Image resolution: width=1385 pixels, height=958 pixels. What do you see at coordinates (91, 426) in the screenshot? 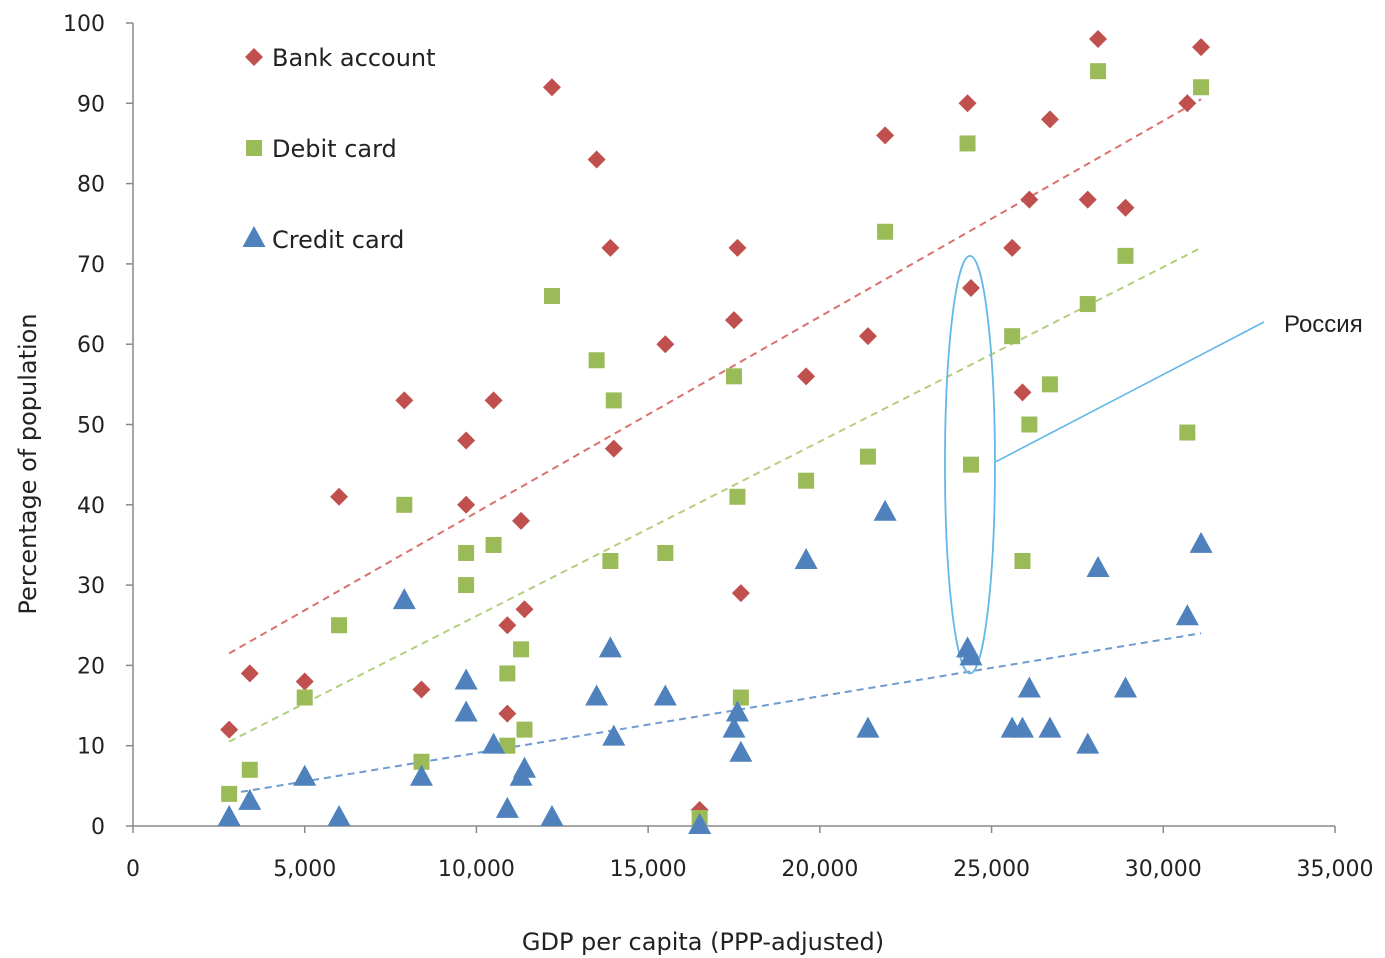
I see `y-tick-label: 50` at bounding box center [91, 426].